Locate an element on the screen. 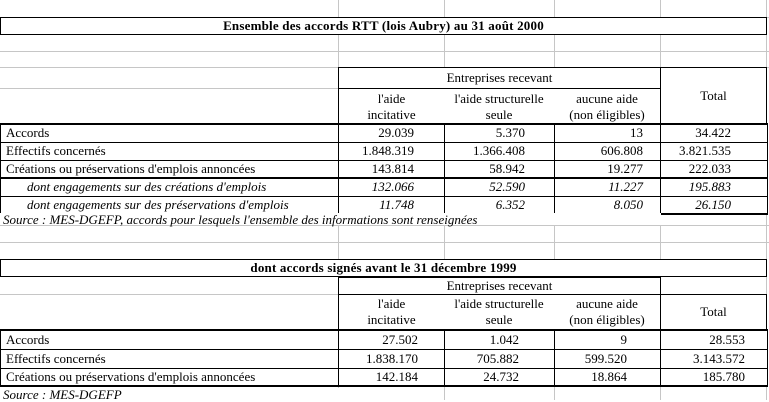 This screenshot has width=769, height=402. table1-col-header-aucune-aide: aucune aide (non éligibles) is located at coordinates (607, 106).